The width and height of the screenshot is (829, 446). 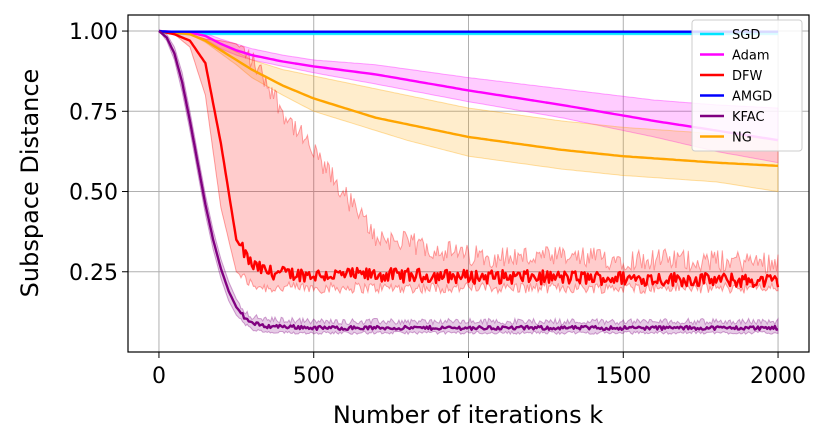 I want to click on y-tick-label: 1.00, so click(x=93, y=32).